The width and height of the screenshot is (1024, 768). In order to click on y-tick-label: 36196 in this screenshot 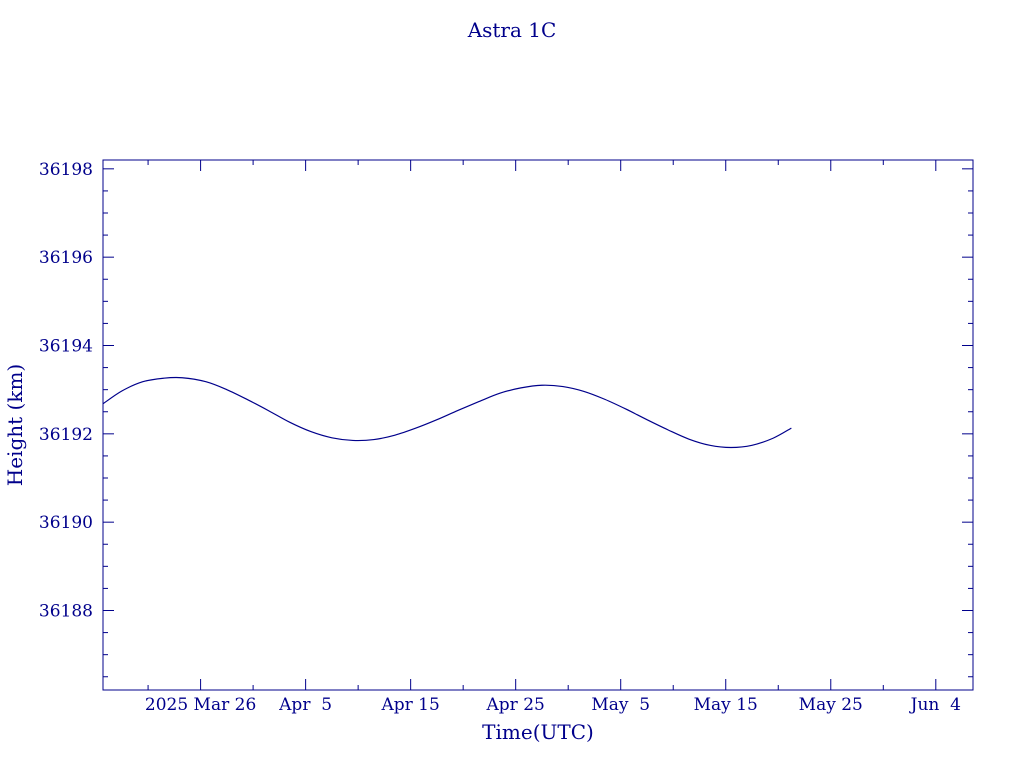, I will do `click(66, 258)`.